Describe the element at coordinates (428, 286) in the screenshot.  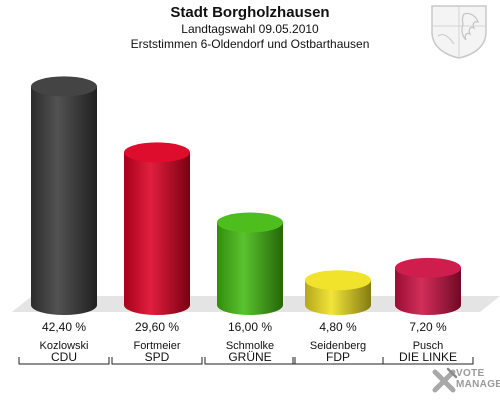
I see `bar-die-linke` at that location.